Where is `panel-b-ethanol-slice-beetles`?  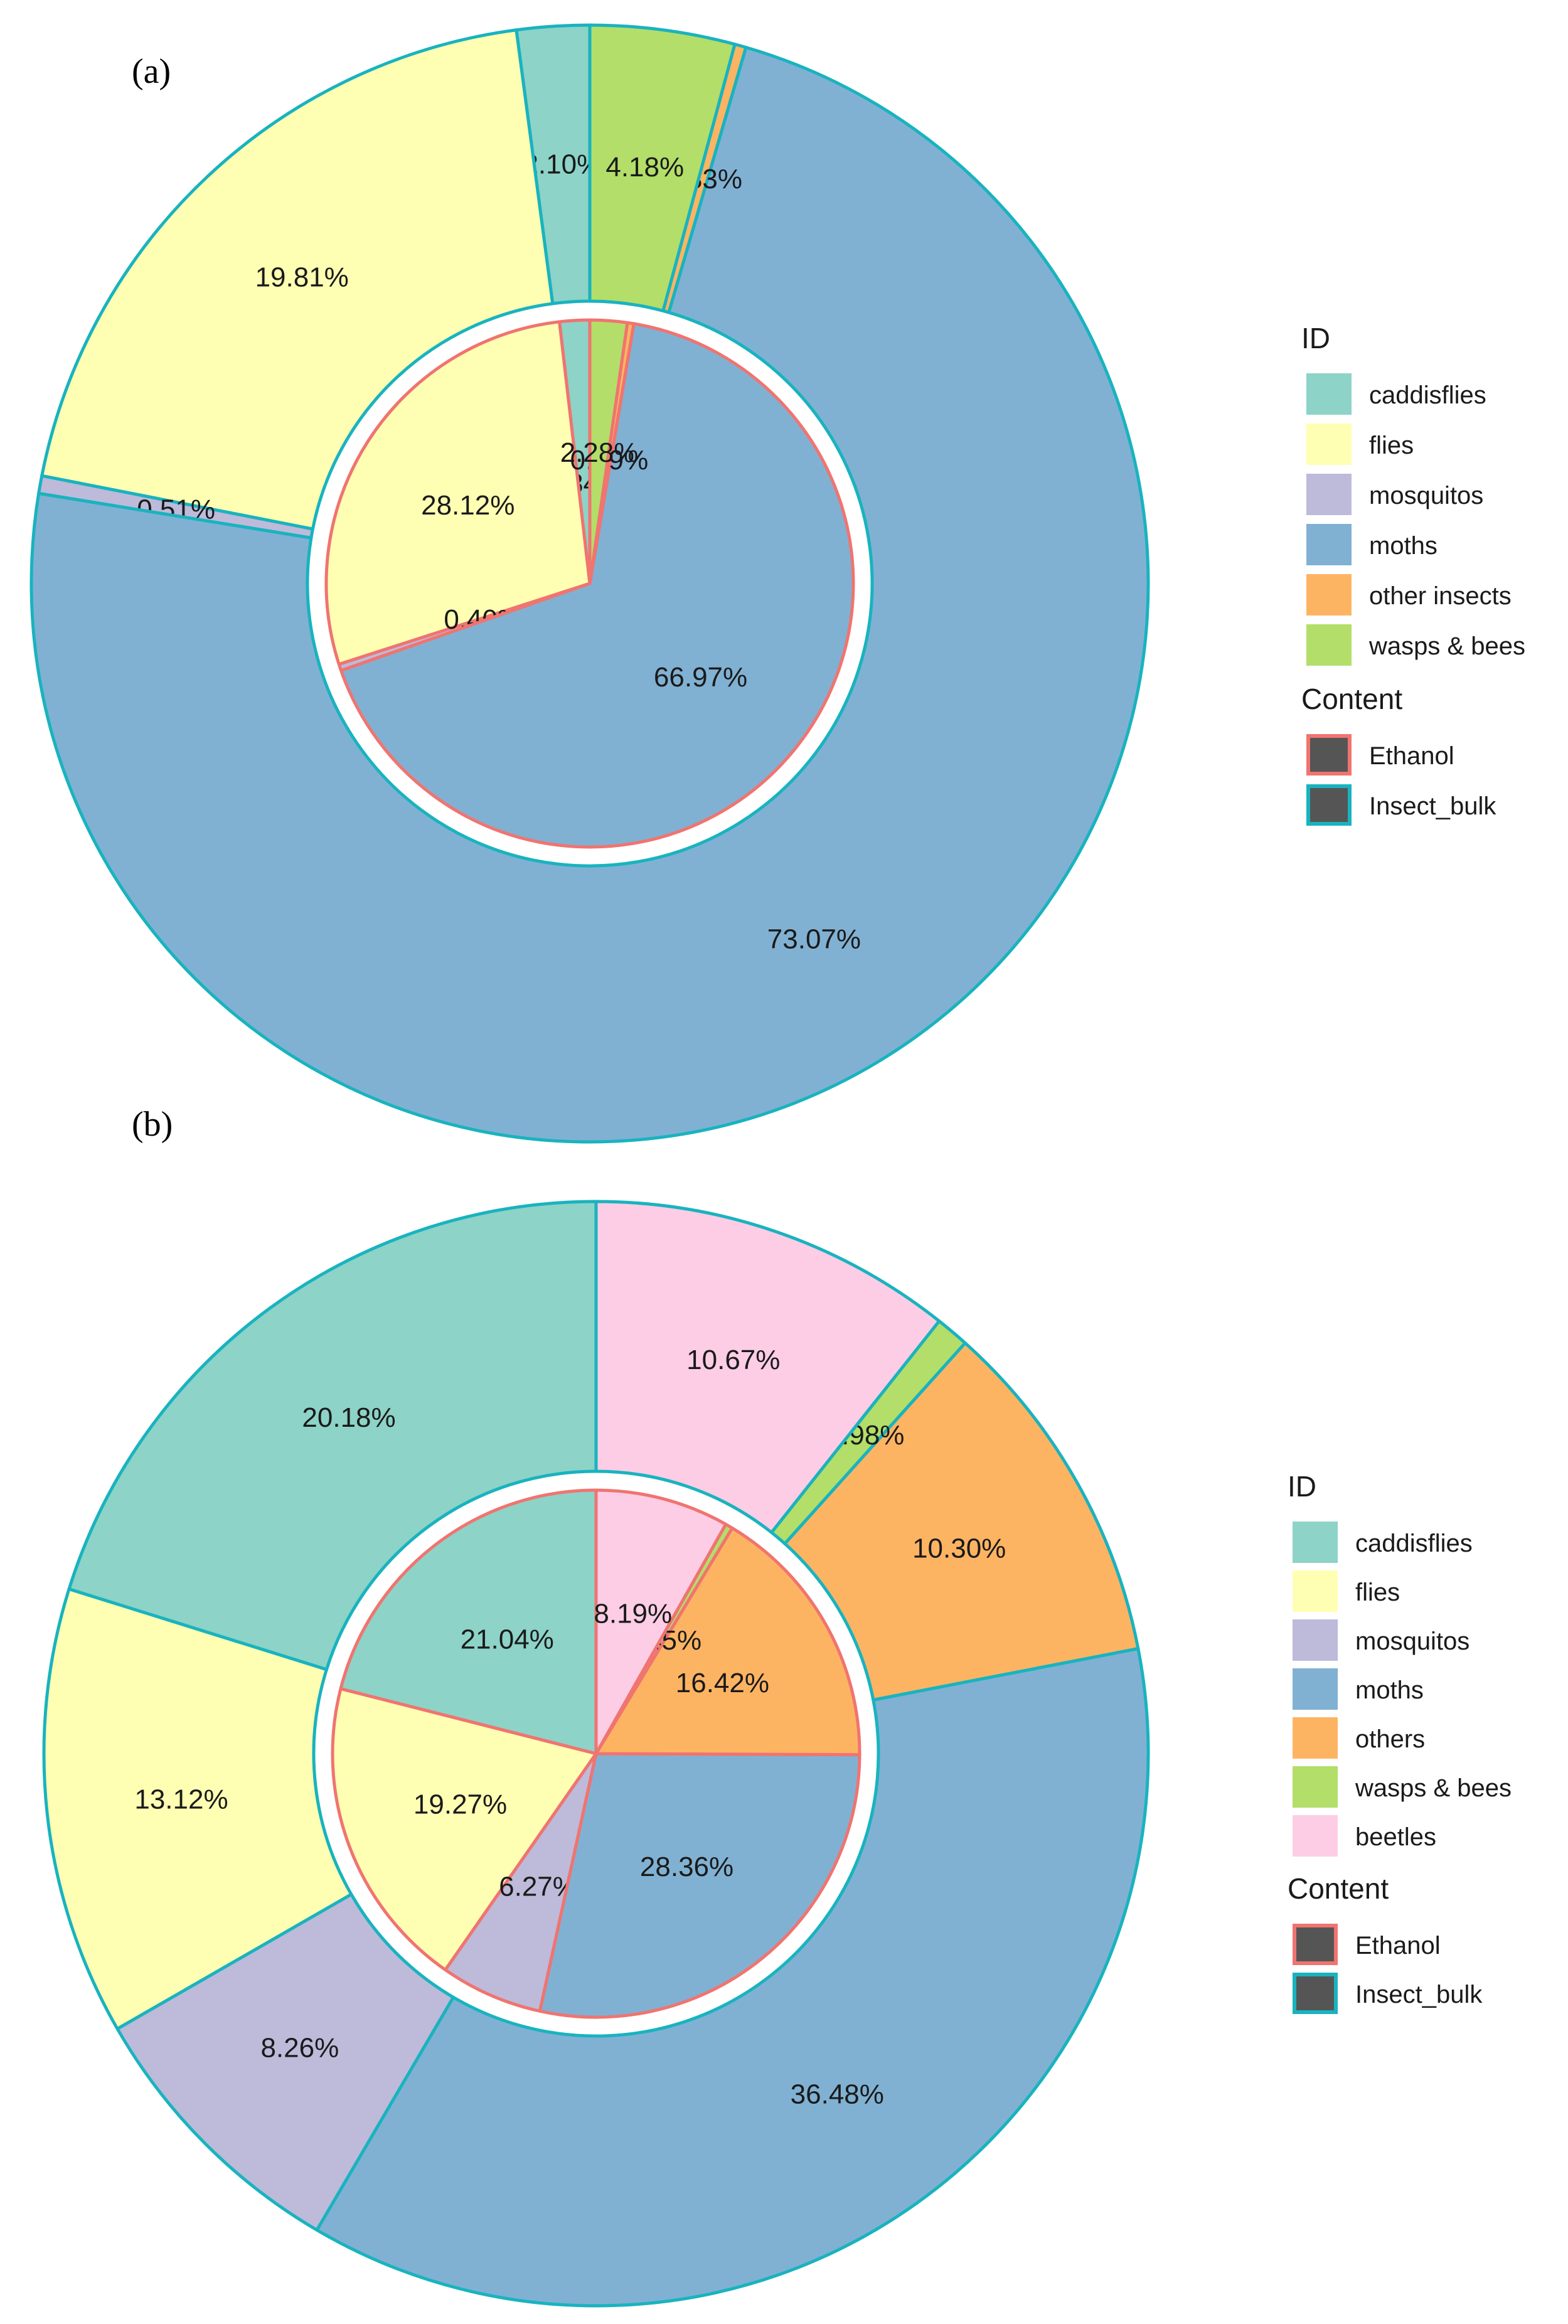
panel-b-ethanol-slice-beetles is located at coordinates (661, 1622).